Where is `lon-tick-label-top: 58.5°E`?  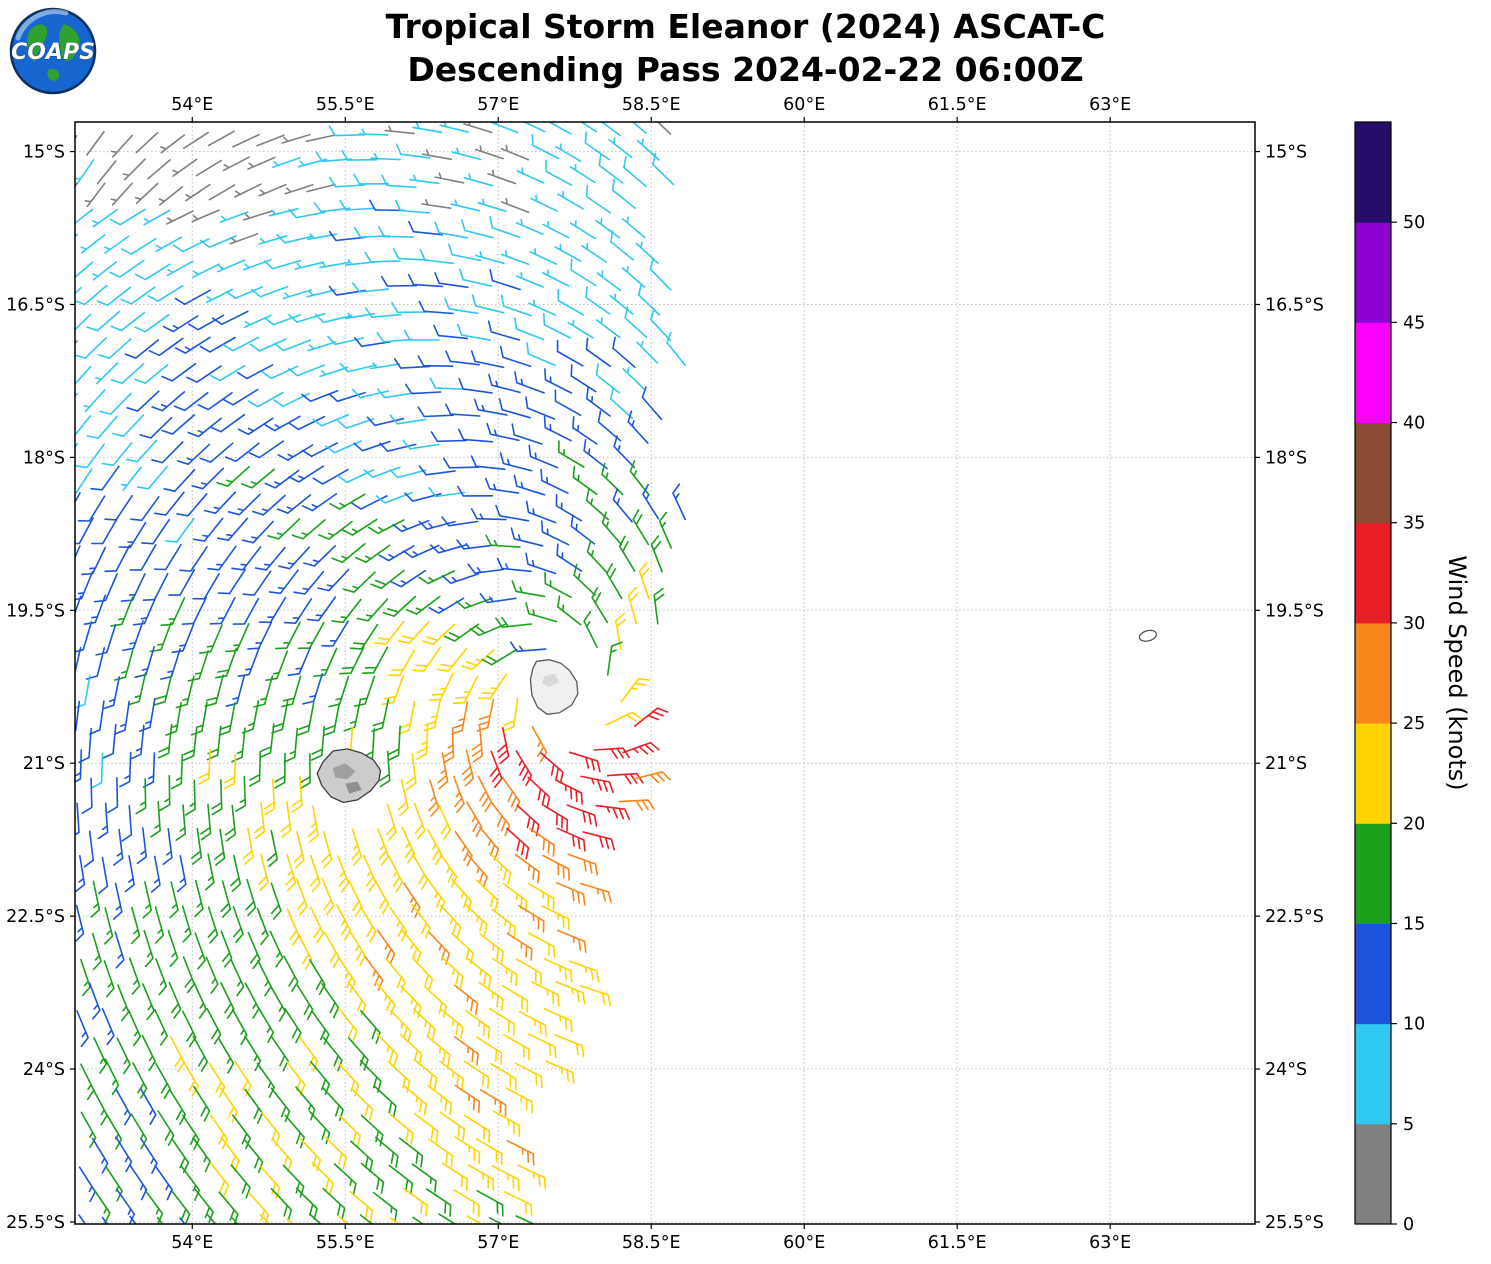 lon-tick-label-top: 58.5°E is located at coordinates (651, 105).